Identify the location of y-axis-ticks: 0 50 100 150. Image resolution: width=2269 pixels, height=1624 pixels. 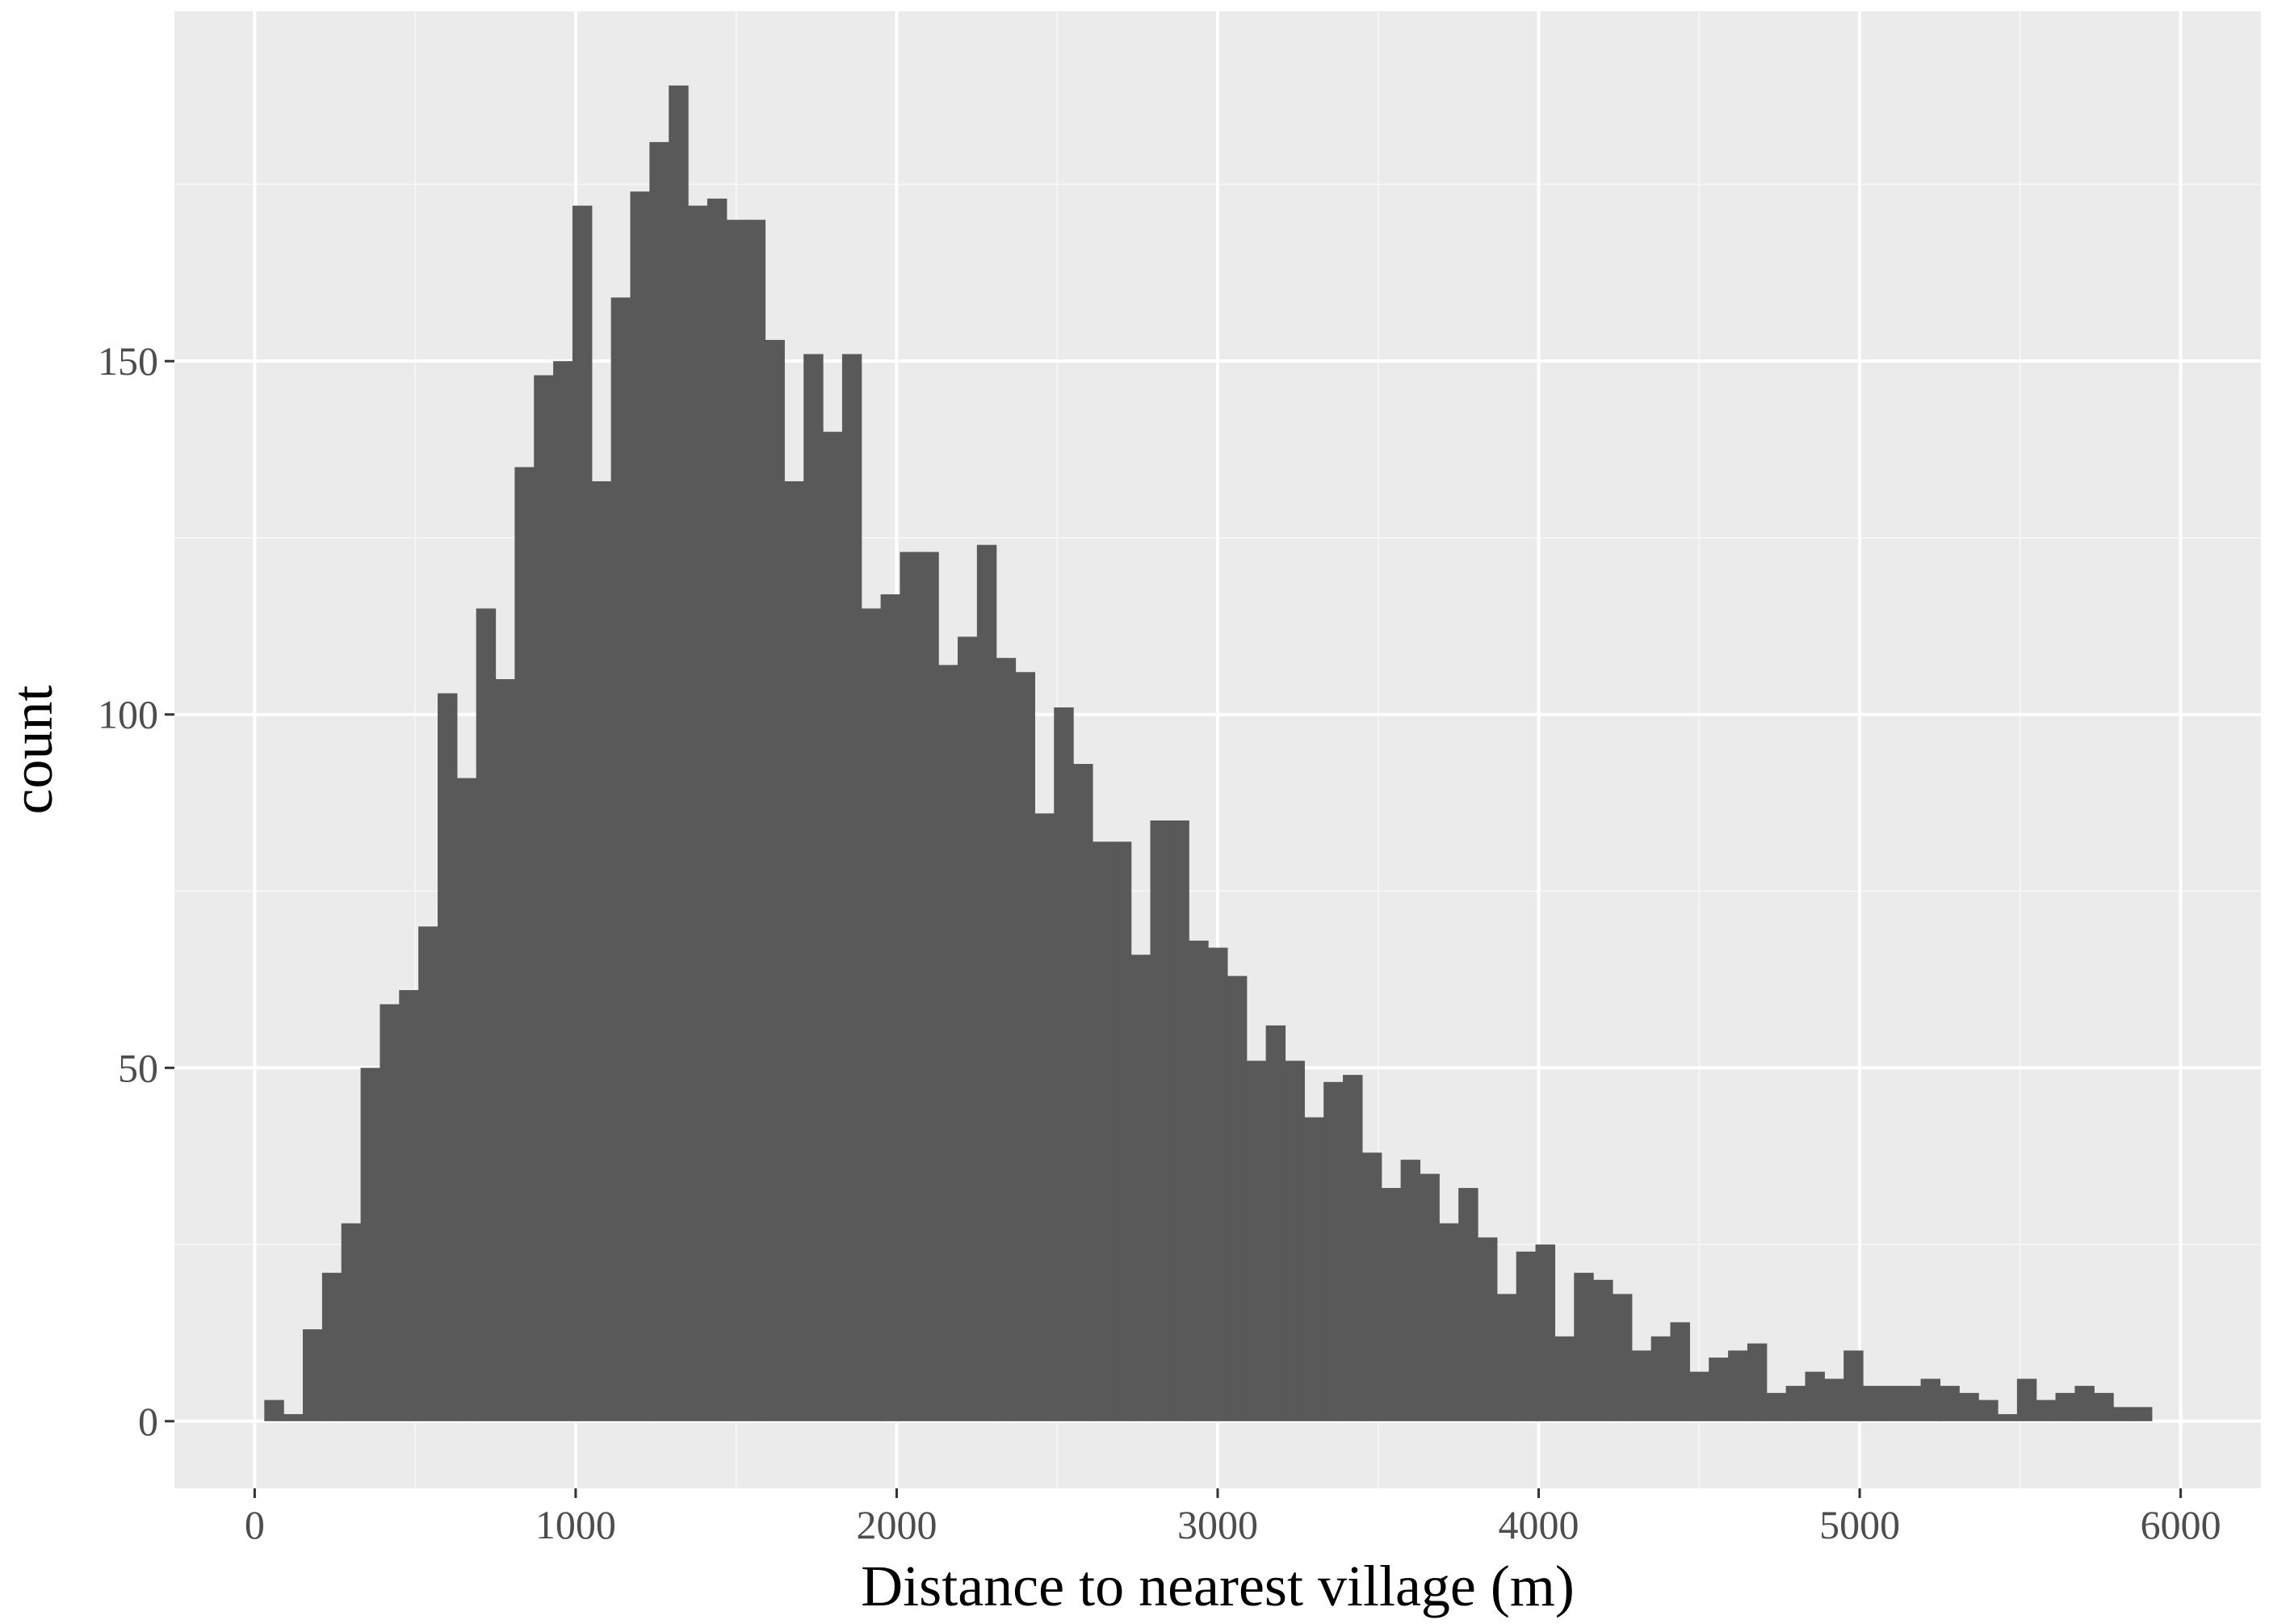
(136, 891).